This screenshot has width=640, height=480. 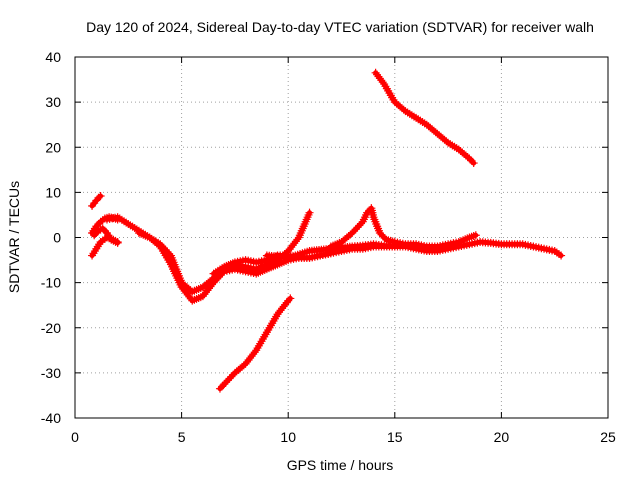 I want to click on series-arc-ascending, so click(x=255, y=343).